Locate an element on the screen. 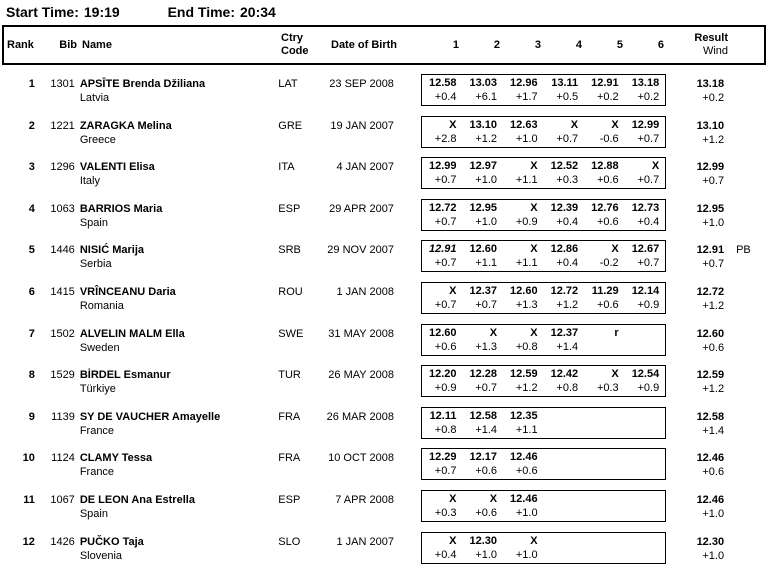 The height and width of the screenshot is (573, 768). date-of-birth: 1 JAN 2007 is located at coordinates (365, 541).